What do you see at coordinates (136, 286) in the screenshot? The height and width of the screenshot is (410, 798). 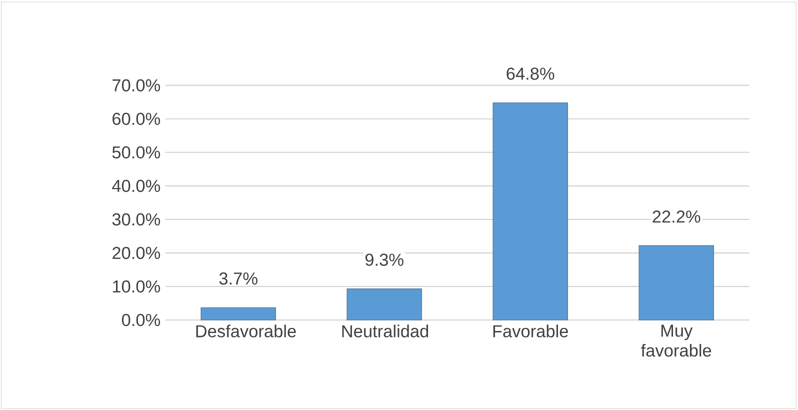 I see `y-tick-label: 10.0%` at bounding box center [136, 286].